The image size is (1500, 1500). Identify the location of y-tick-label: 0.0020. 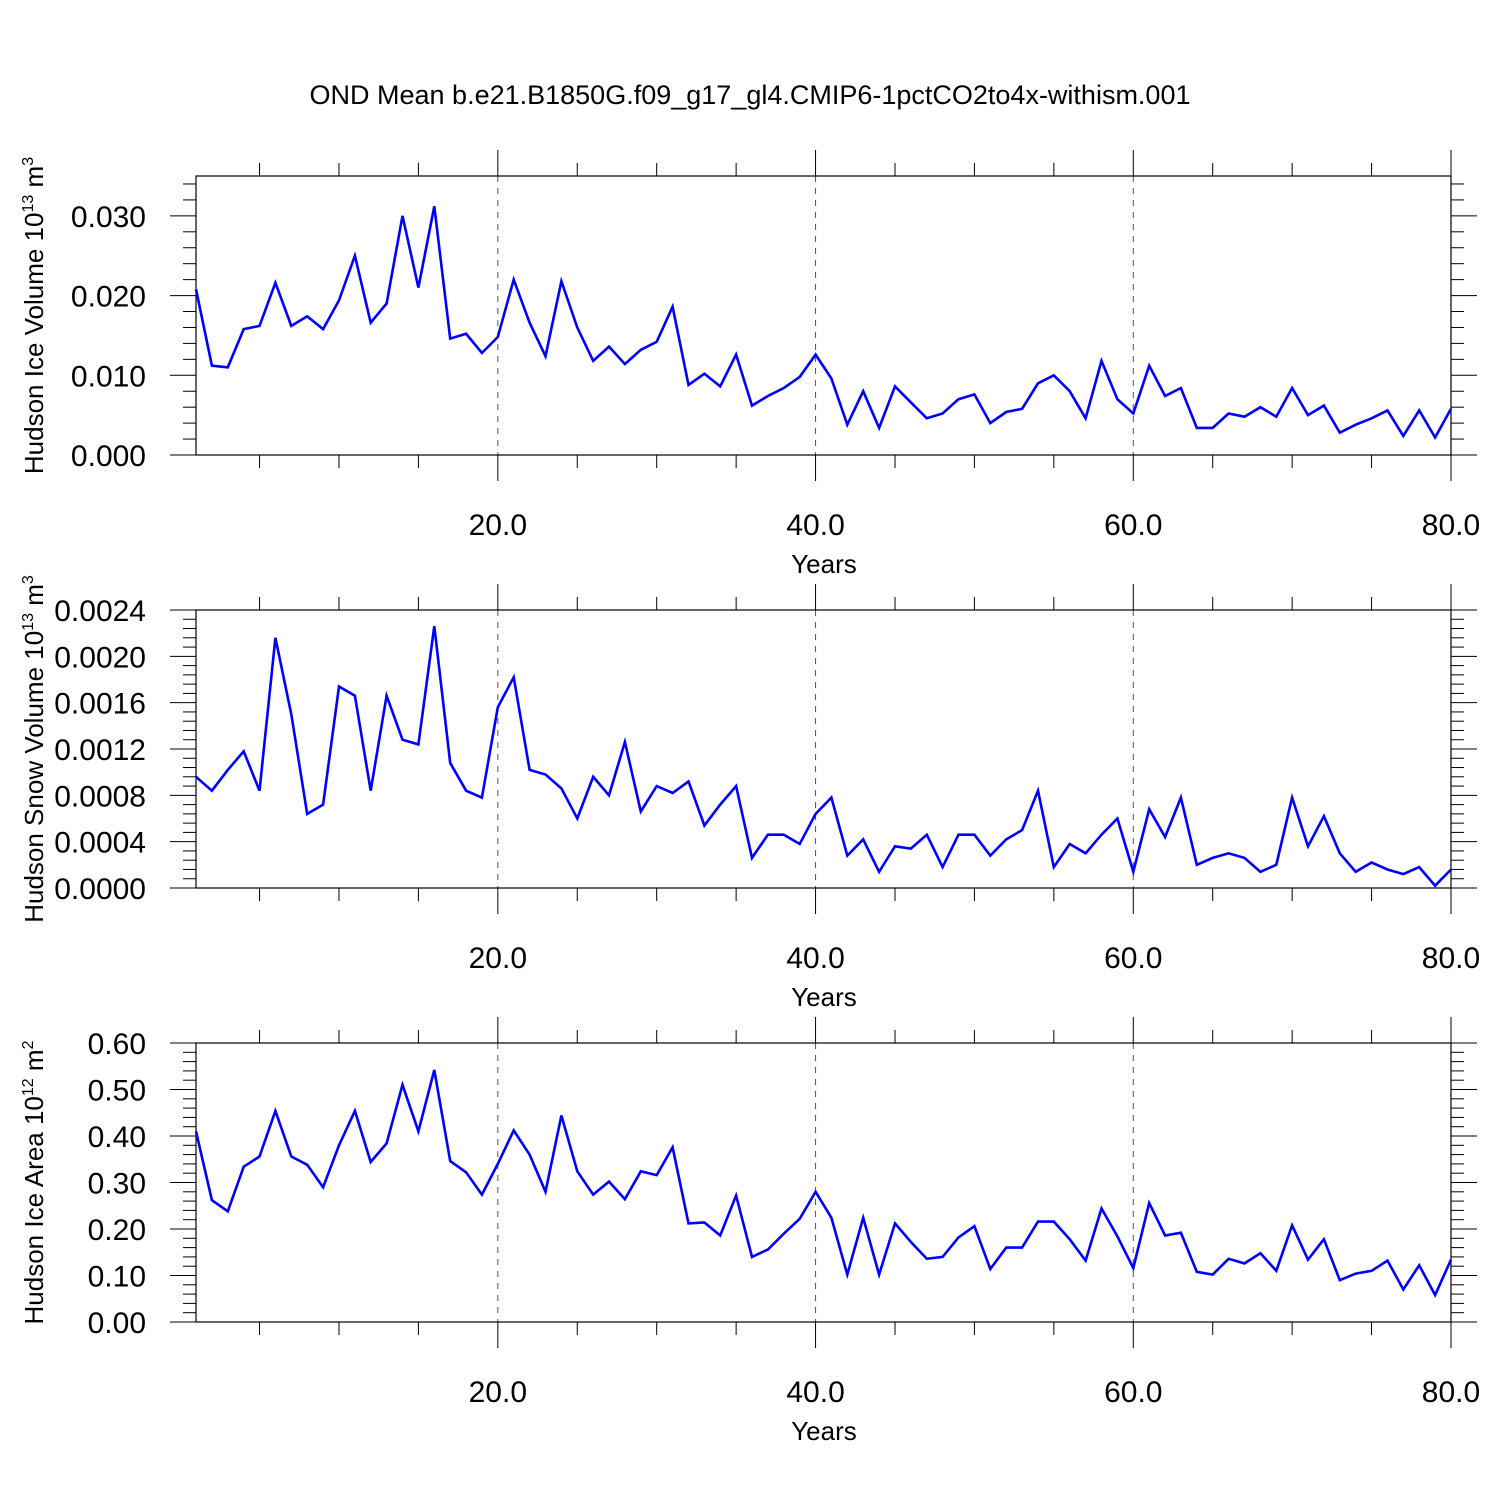
(100, 657).